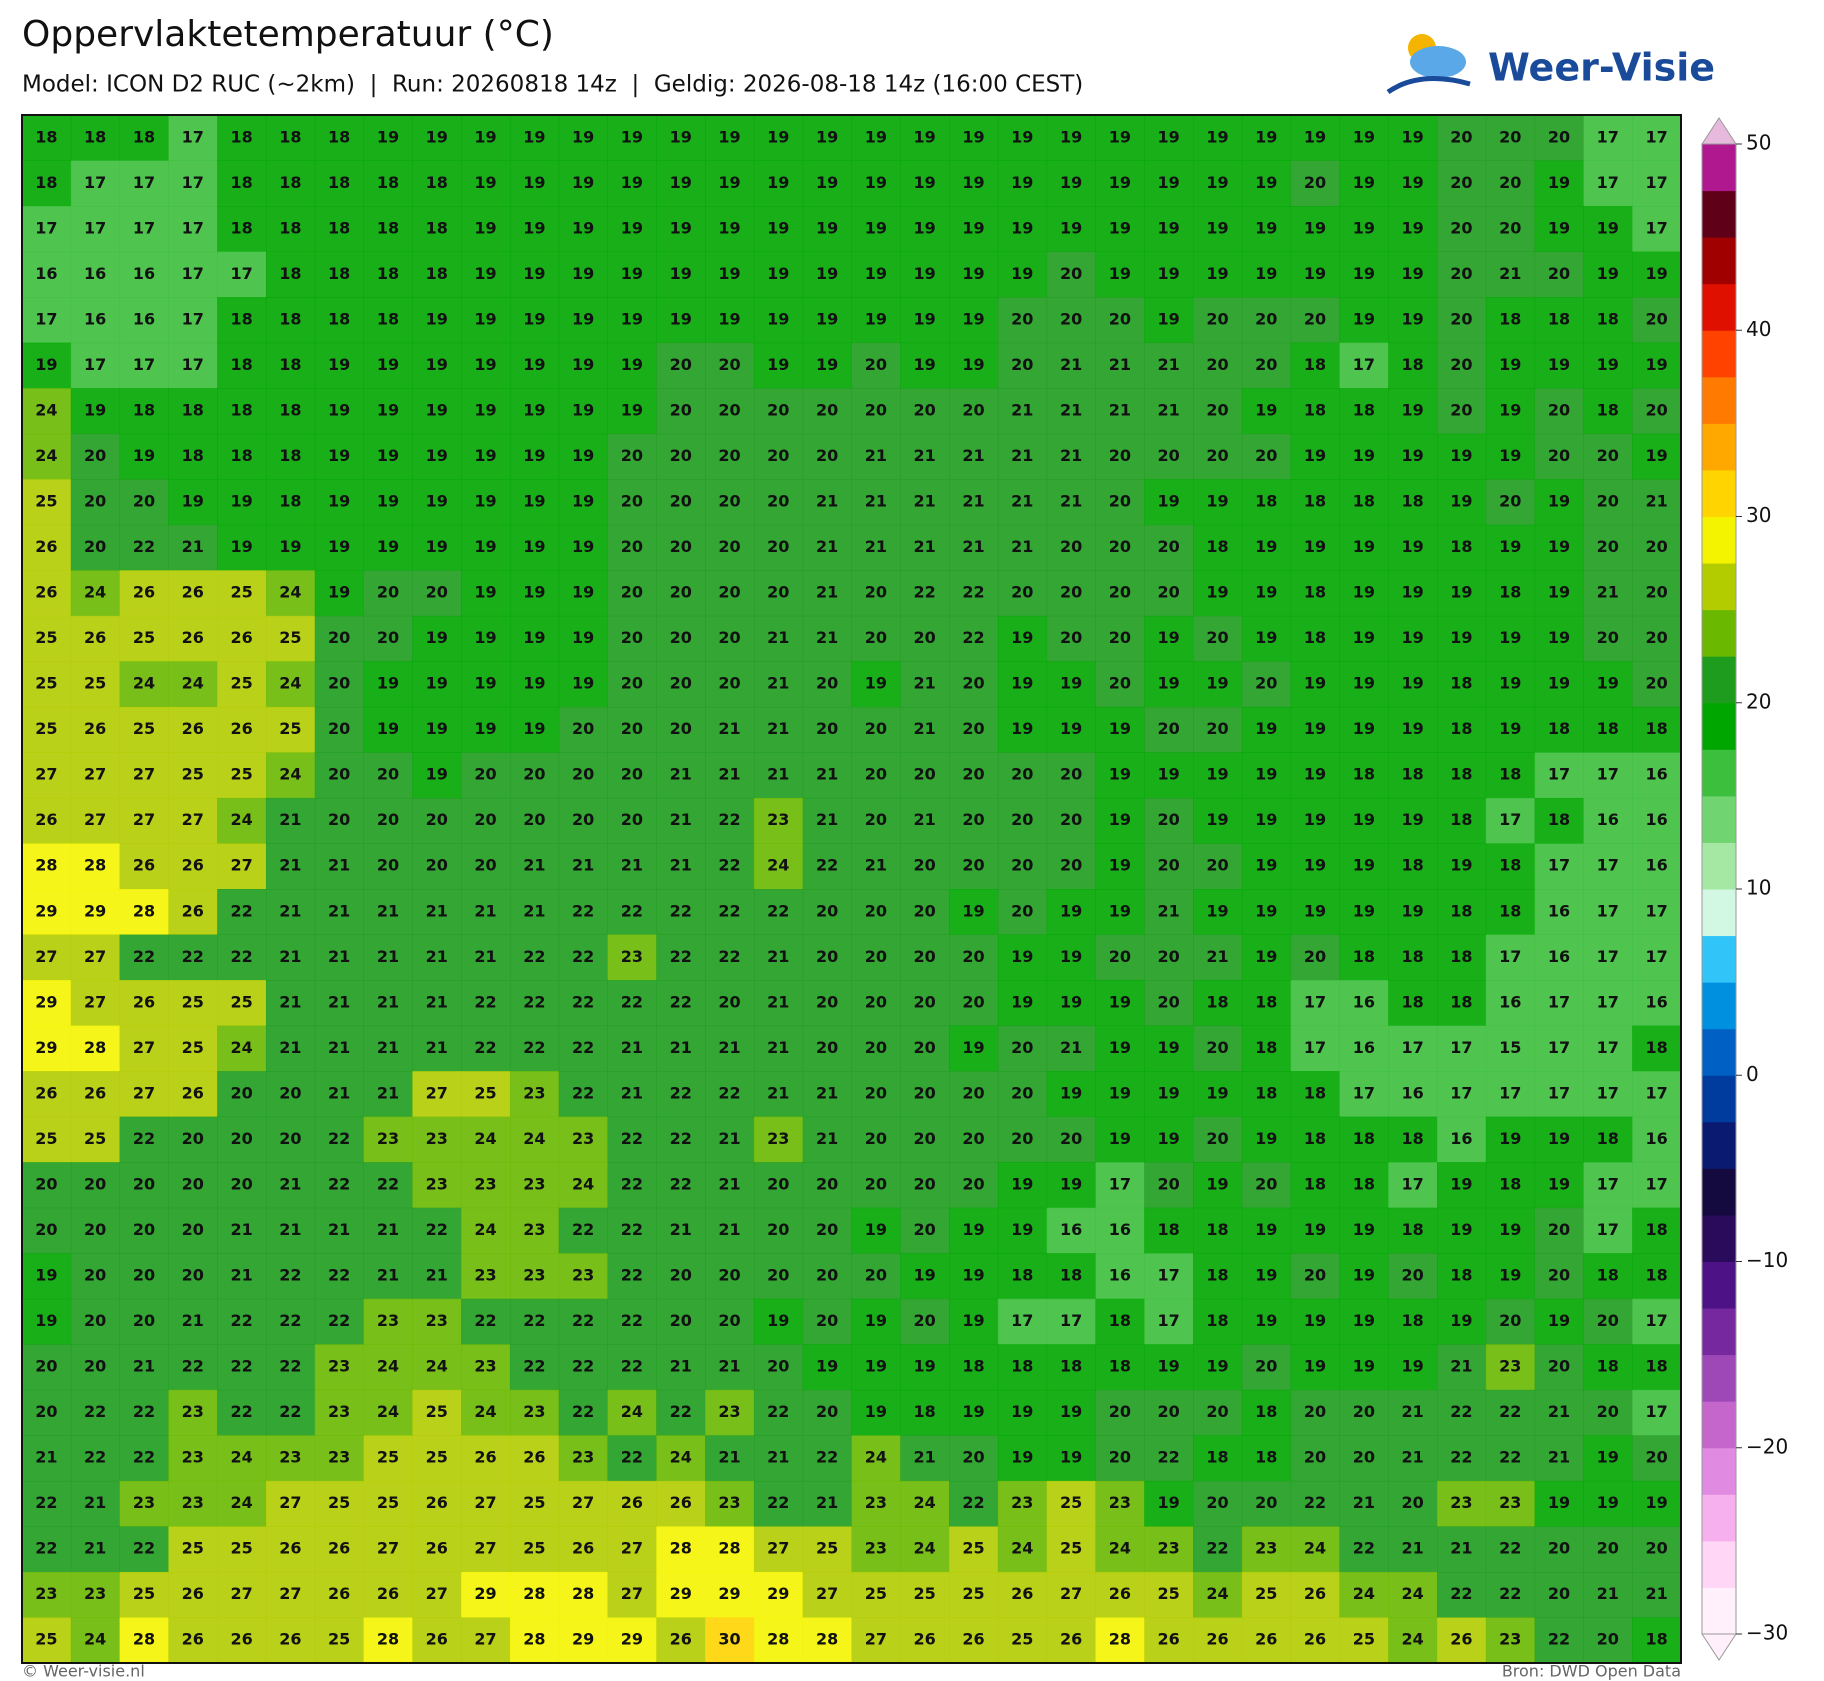 The height and width of the screenshot is (1681, 1824). I want to click on temperature-label: 30, so click(729, 1639).